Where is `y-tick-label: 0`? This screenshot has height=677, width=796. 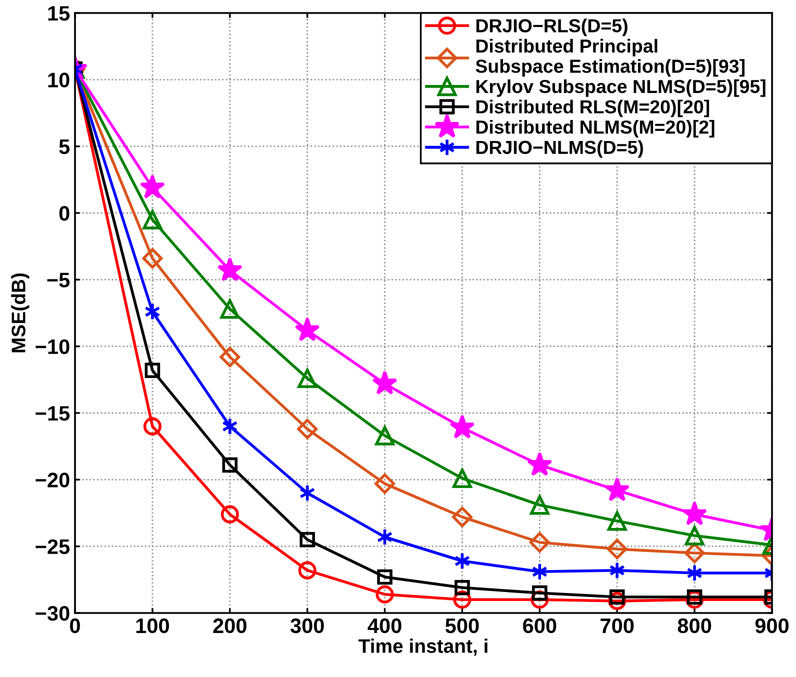
y-tick-label: 0 is located at coordinates (64, 213).